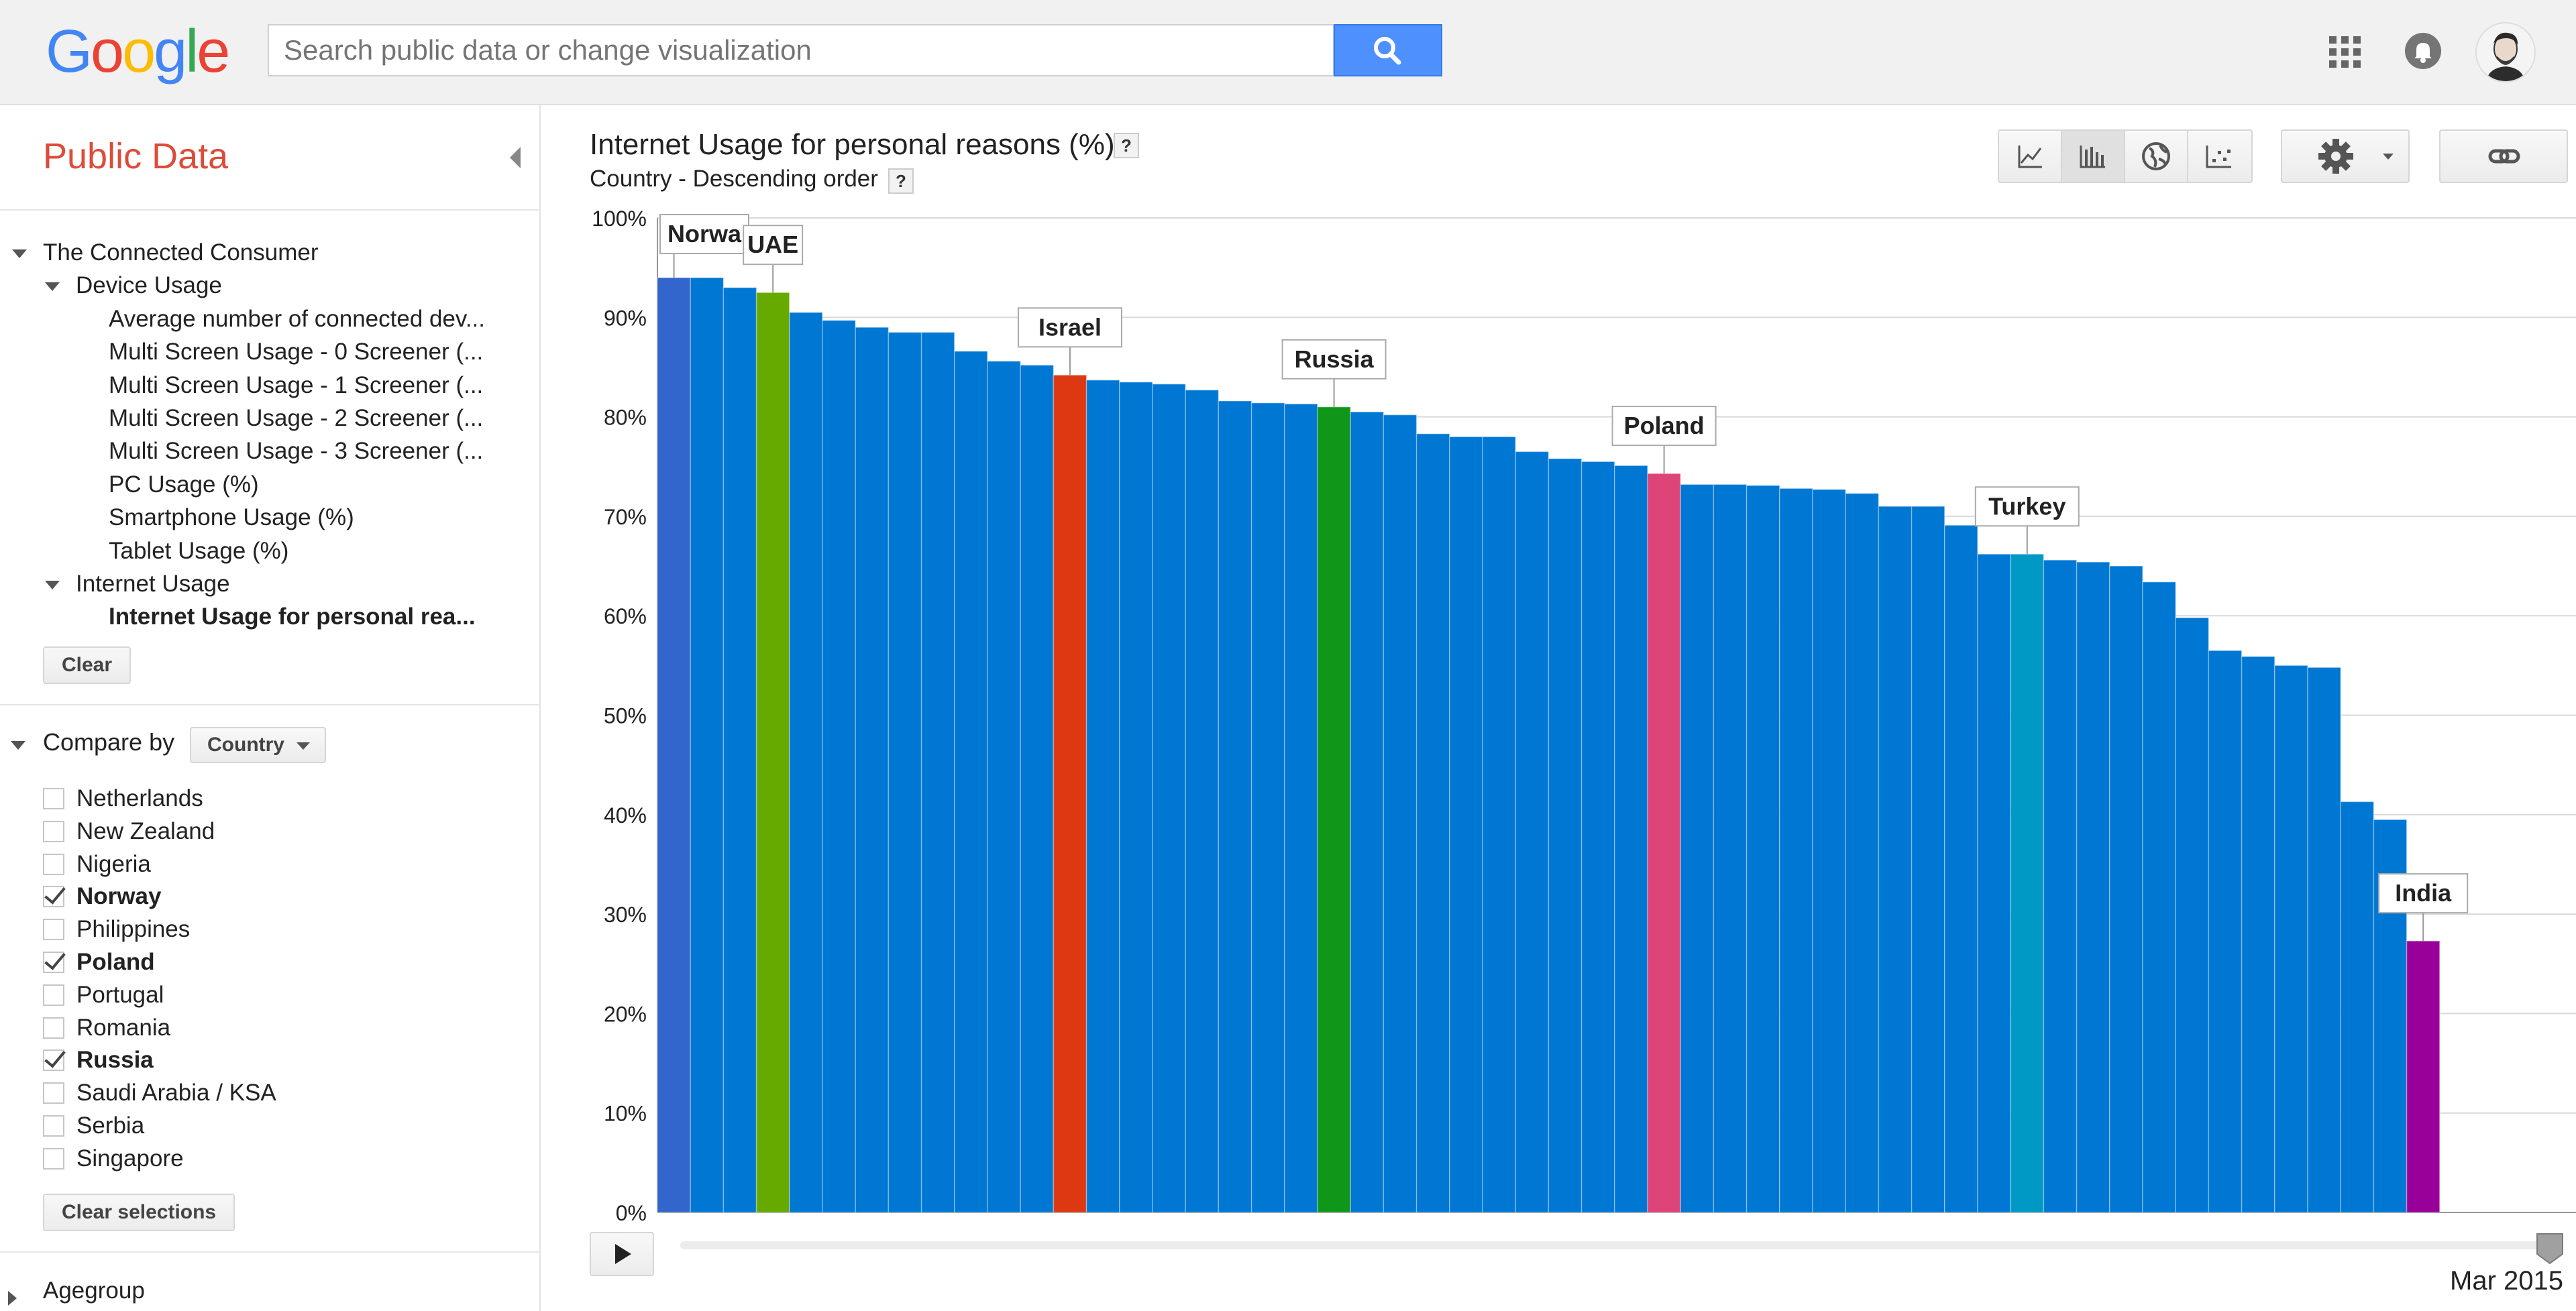 This screenshot has width=2576, height=1311. Describe the element at coordinates (153, 584) in the screenshot. I see `tree-item: Internet Usage` at that location.